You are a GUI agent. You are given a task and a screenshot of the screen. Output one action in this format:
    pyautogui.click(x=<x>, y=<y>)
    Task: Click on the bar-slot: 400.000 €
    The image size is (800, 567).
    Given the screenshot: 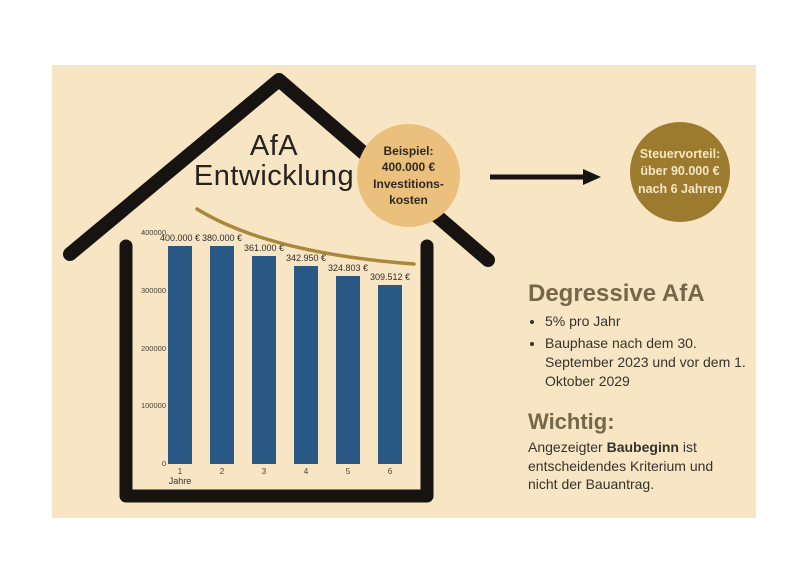 What is the action you would take?
    pyautogui.click(x=180, y=348)
    